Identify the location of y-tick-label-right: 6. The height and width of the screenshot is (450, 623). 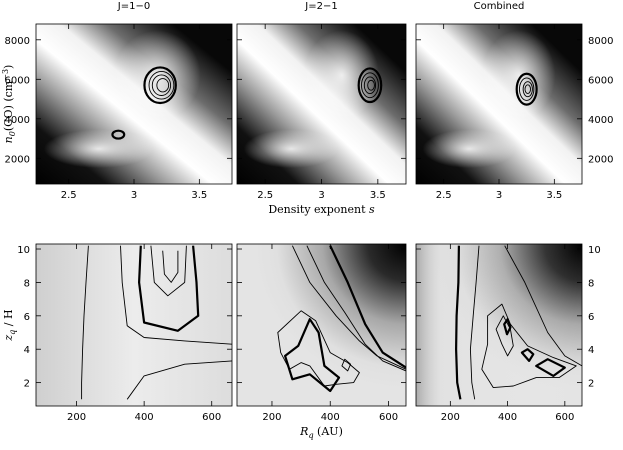
(591, 317).